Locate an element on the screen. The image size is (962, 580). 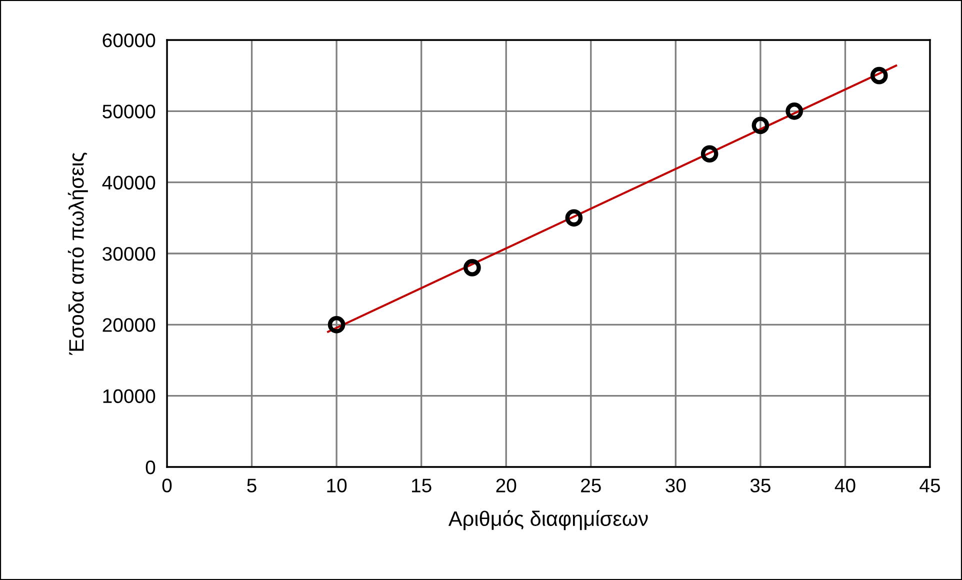
x-tick-label: 45 is located at coordinates (930, 485).